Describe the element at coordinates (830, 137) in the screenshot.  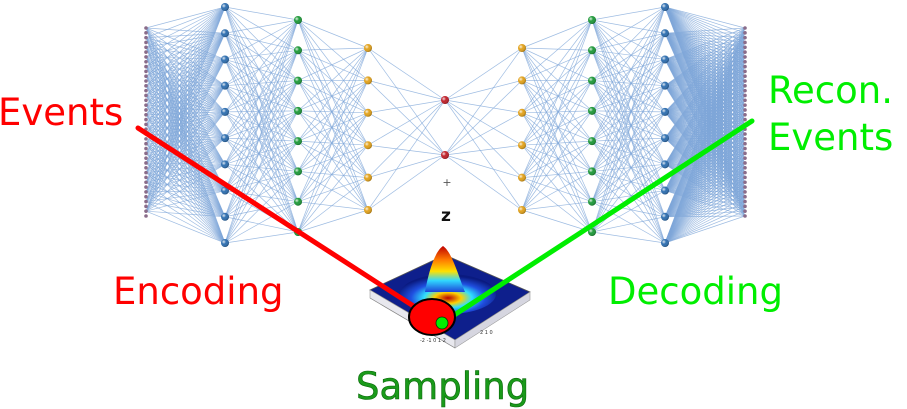
I see `recon-label-line2: Events` at that location.